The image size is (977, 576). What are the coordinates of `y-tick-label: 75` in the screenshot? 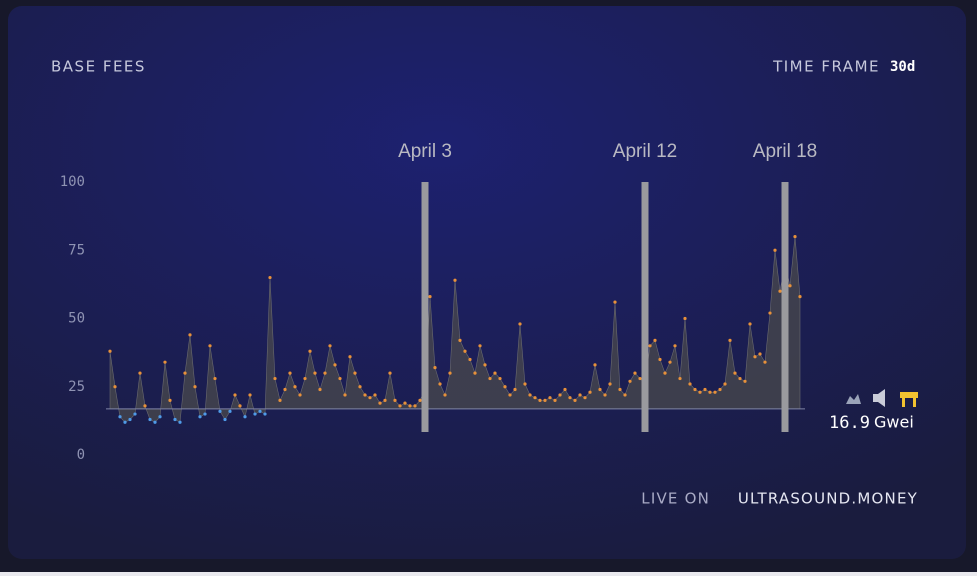 It's located at (76, 250).